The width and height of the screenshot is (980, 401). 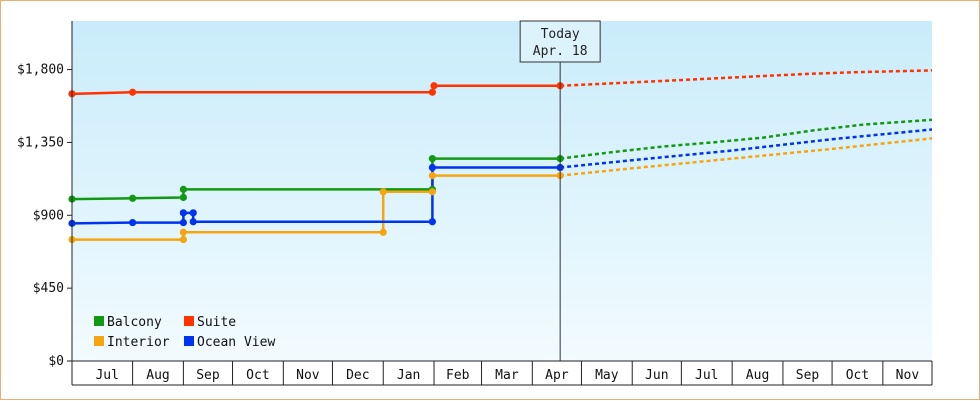 What do you see at coordinates (134, 322) in the screenshot?
I see `legend-label-balcony: Balcony` at bounding box center [134, 322].